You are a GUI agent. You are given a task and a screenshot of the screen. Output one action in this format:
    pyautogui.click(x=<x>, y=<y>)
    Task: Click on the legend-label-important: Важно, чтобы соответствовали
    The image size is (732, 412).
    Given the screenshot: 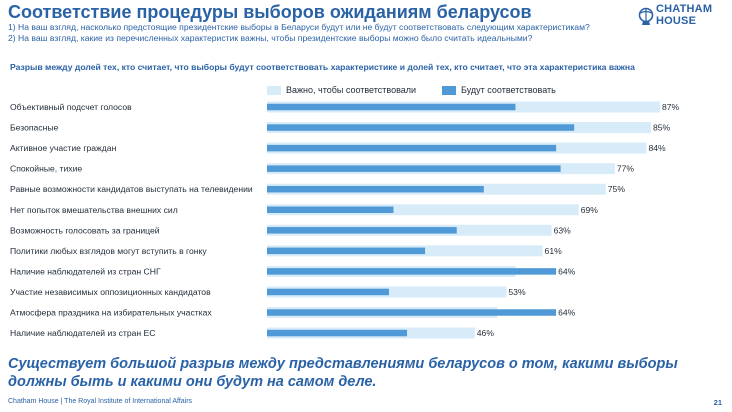 What is the action you would take?
    pyautogui.click(x=351, y=90)
    